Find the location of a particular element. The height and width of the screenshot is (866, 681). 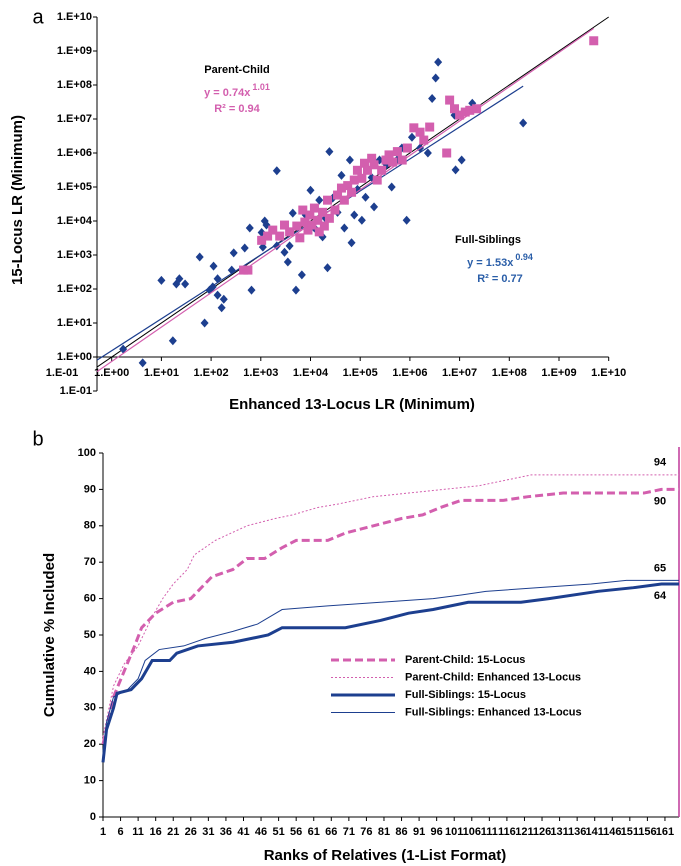

x-tick-label: 66 is located at coordinates (331, 832).